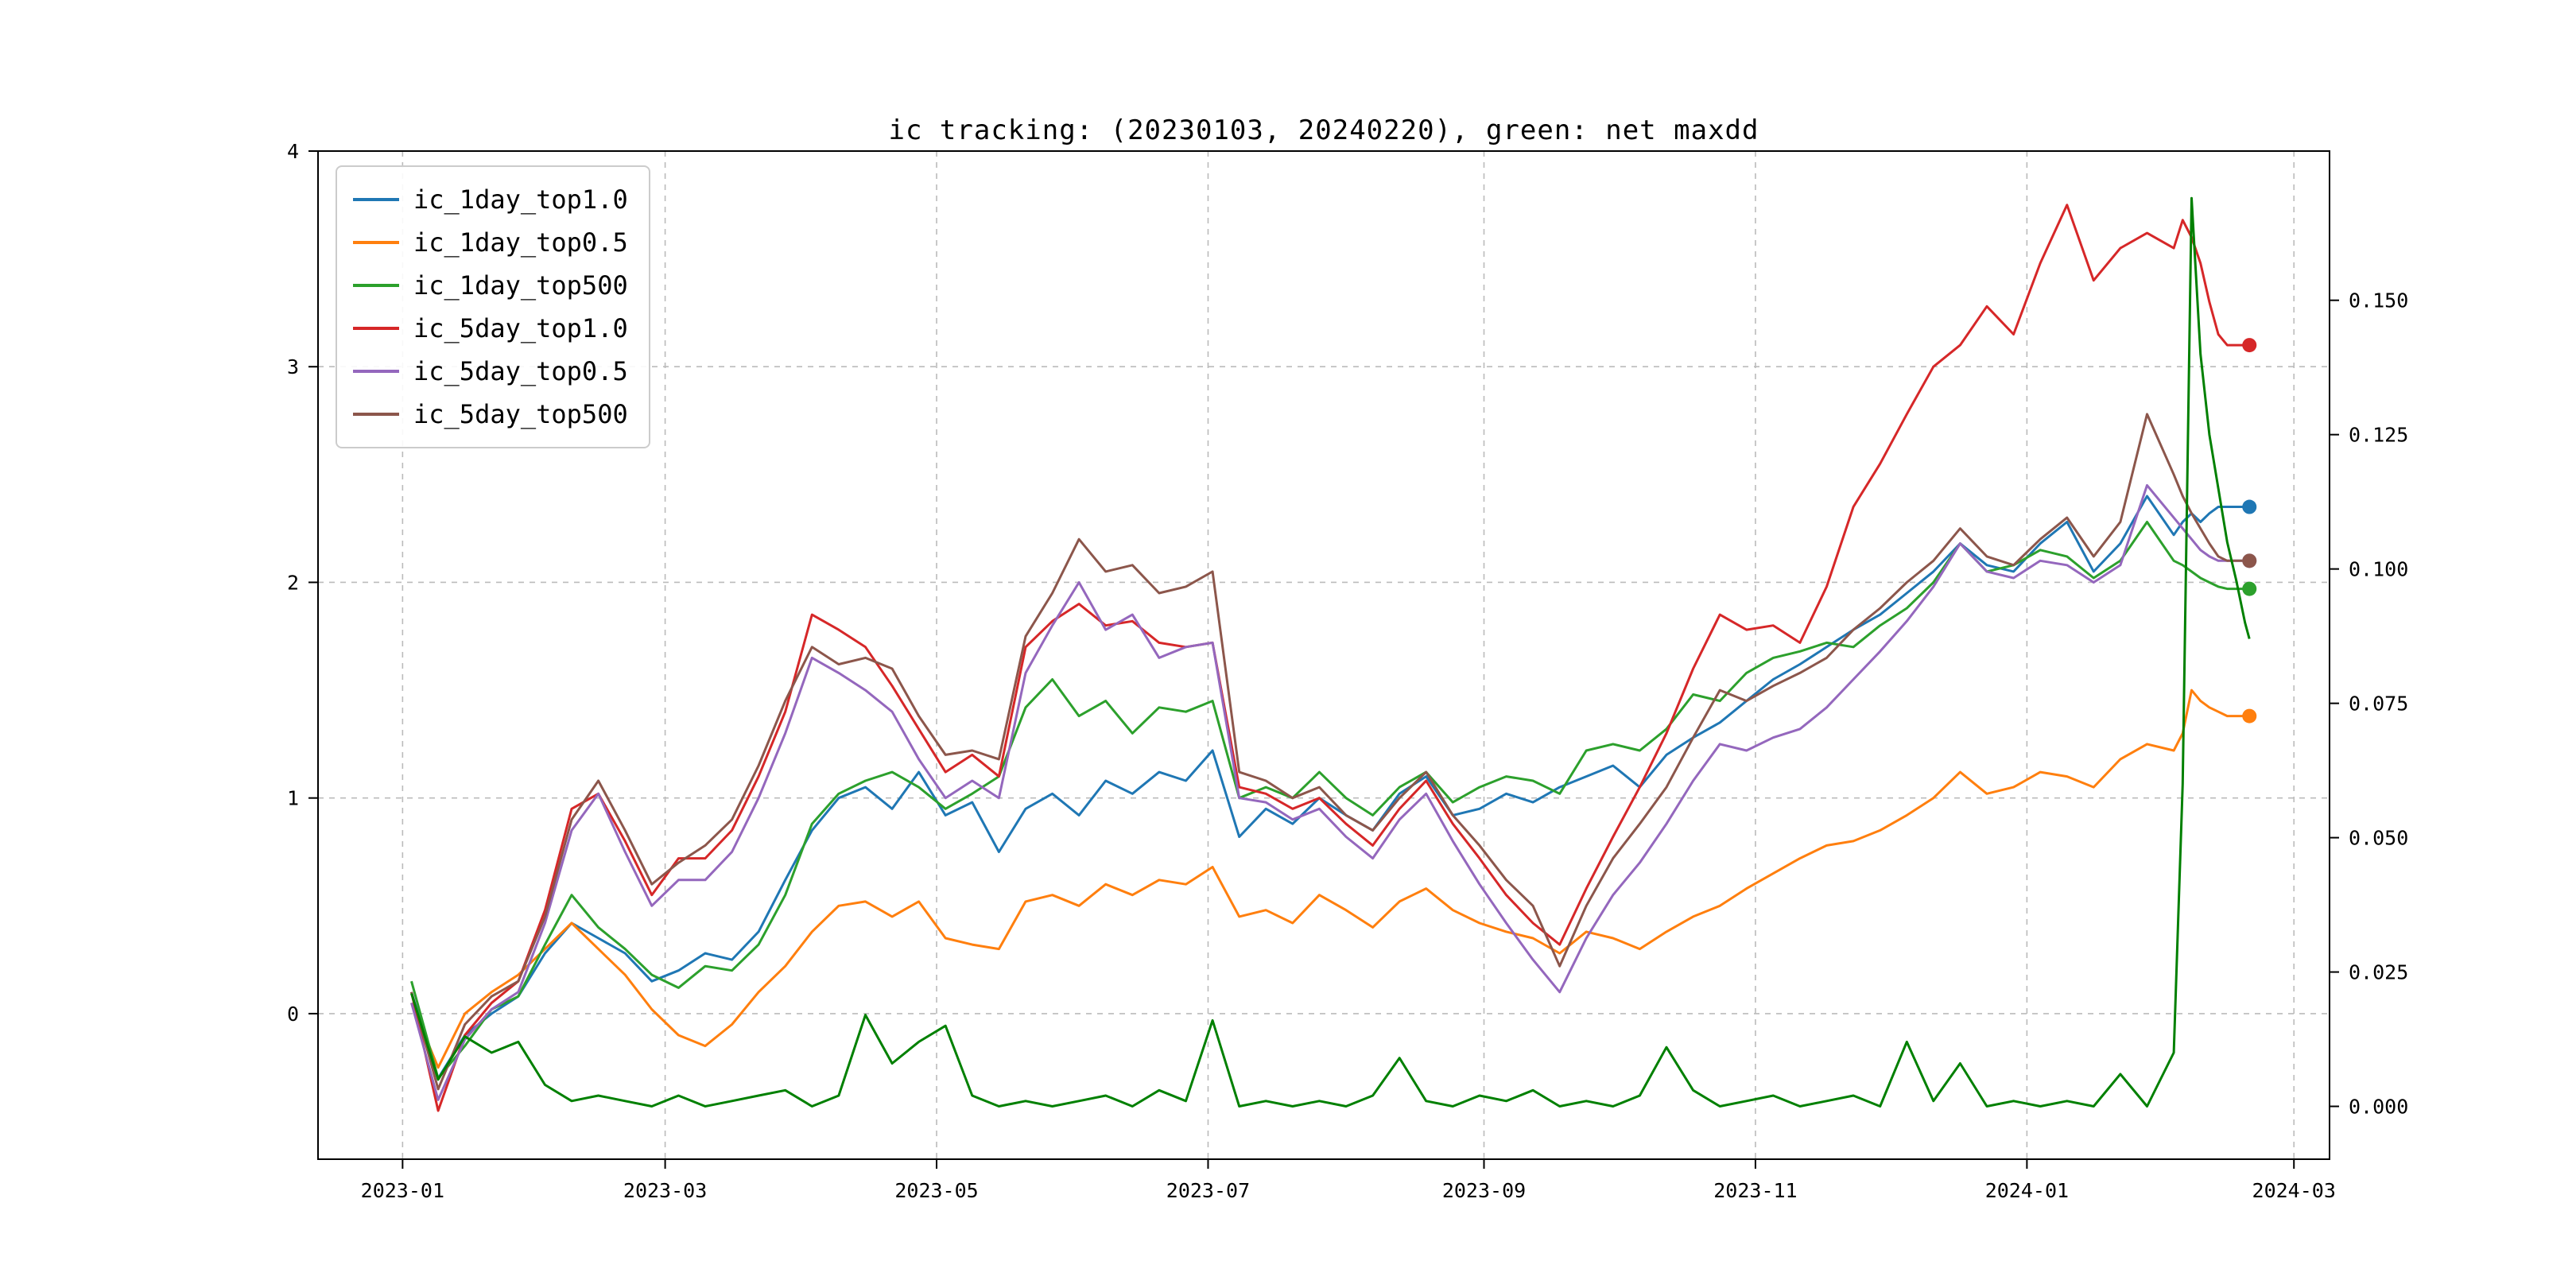 This screenshot has width=2576, height=1288. Describe the element at coordinates (293, 583) in the screenshot. I see `y-left-tick-label: 2` at that location.